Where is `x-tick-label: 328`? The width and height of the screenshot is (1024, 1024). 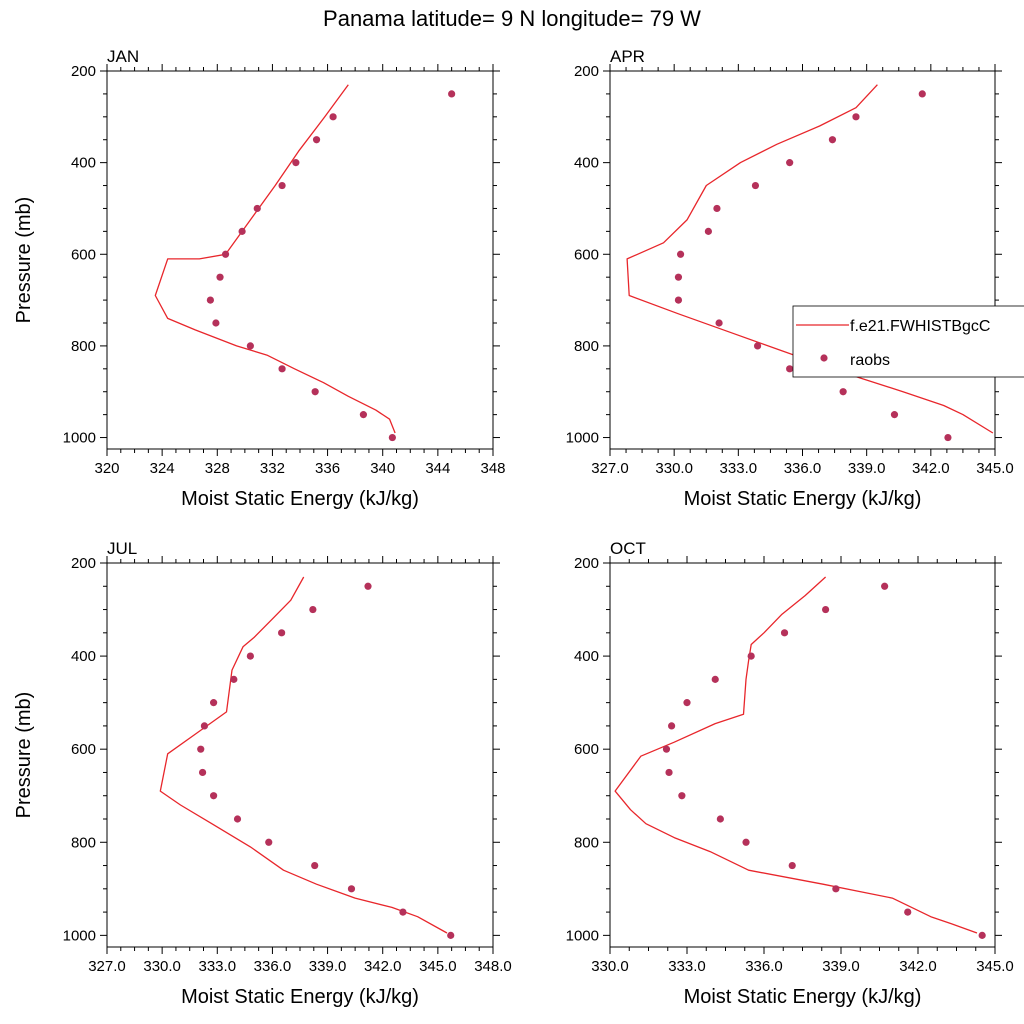
x-tick-label: 328 is located at coordinates (217, 468).